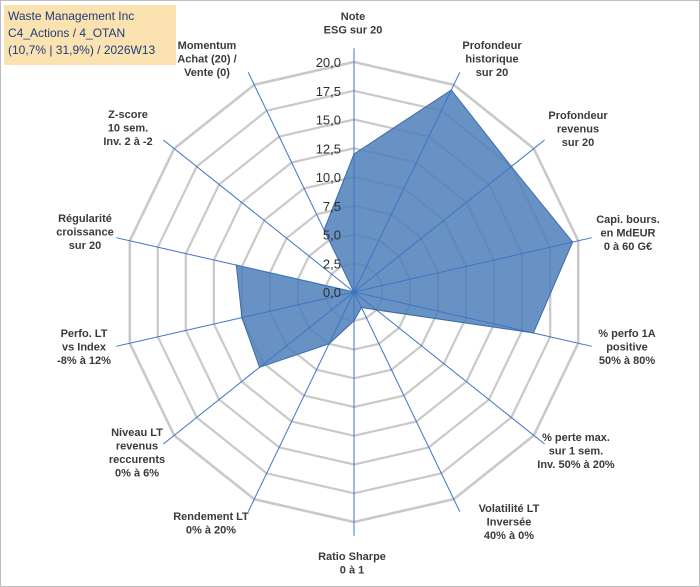 This screenshot has height=587, width=700. Describe the element at coordinates (509, 522) in the screenshot. I see `axis-label-6: Volatilité LT Inversée 40% à 0%` at that location.